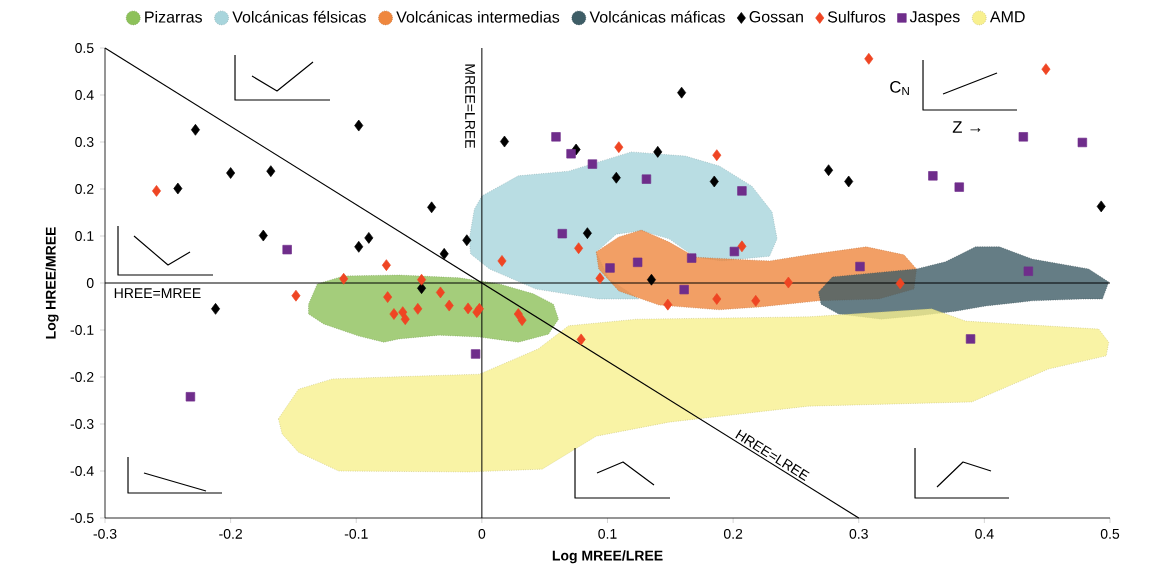  What do you see at coordinates (1007, 17) in the screenshot?
I see `legend-label: AMD` at bounding box center [1007, 17].